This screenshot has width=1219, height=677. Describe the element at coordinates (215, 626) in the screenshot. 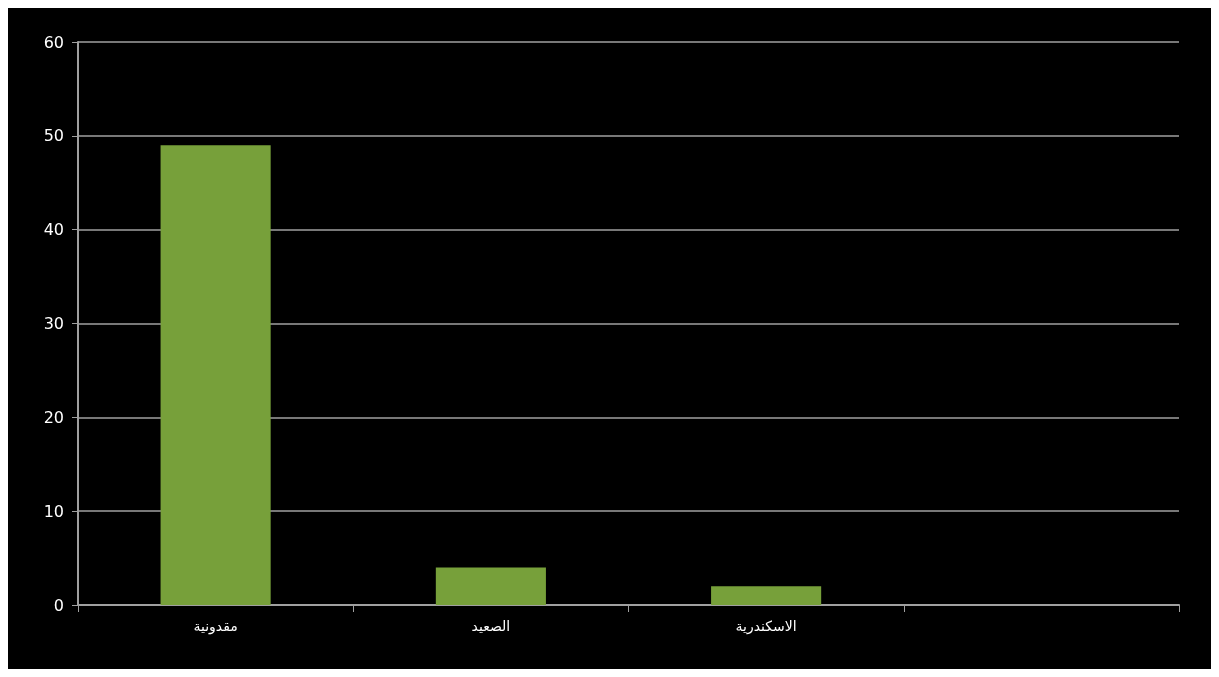

I see `x-tick-label: مقدونية` at that location.